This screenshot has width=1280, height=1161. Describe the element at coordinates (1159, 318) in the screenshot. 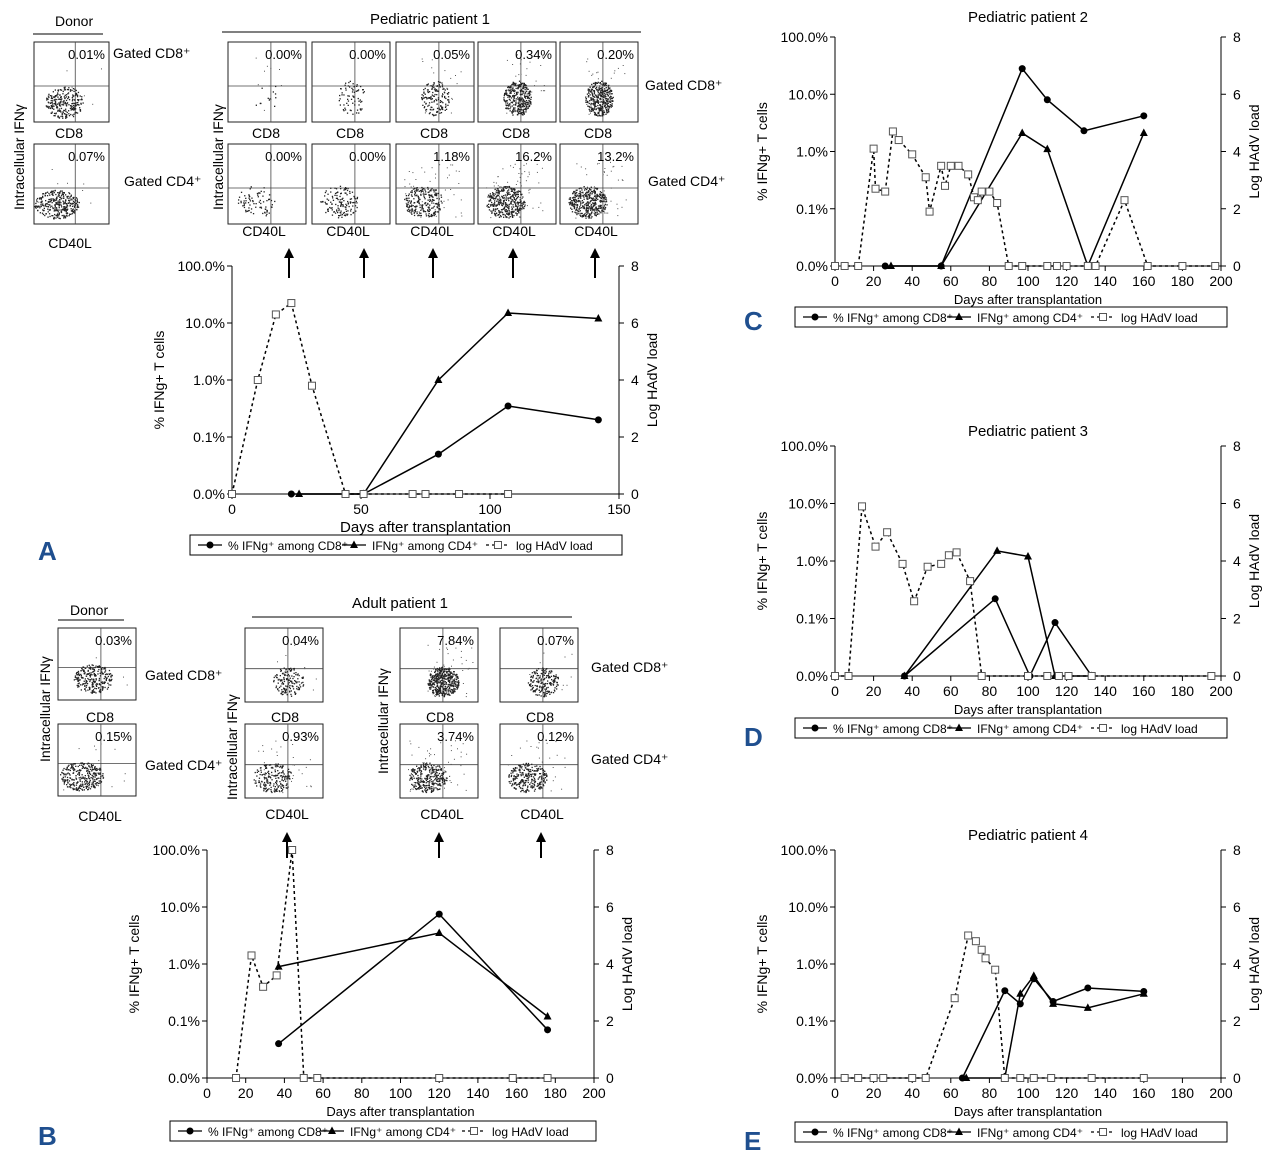

I see `legend-label-2: log HAdV load` at that location.